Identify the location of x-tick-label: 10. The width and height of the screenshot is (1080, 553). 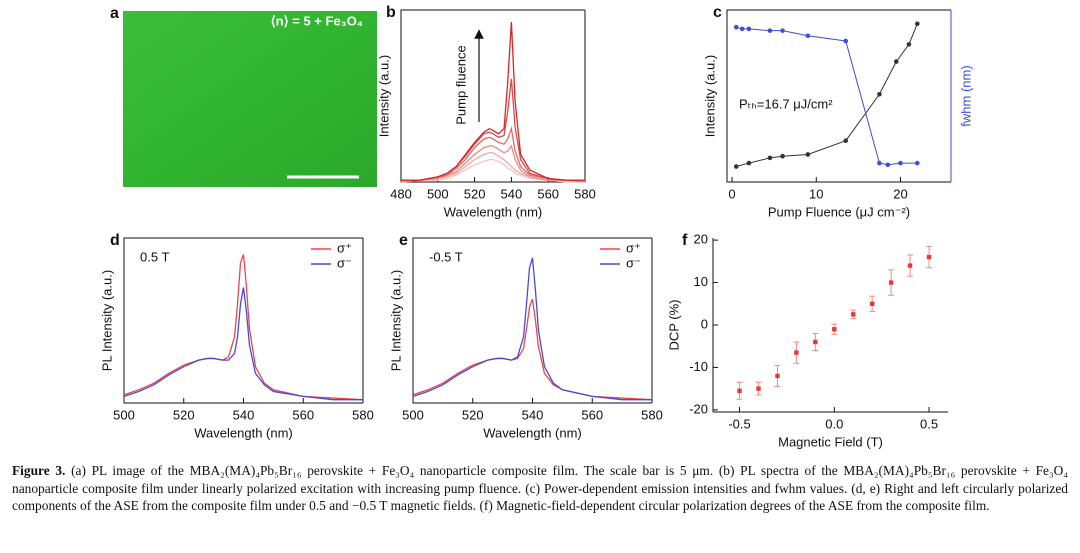
(816, 193).